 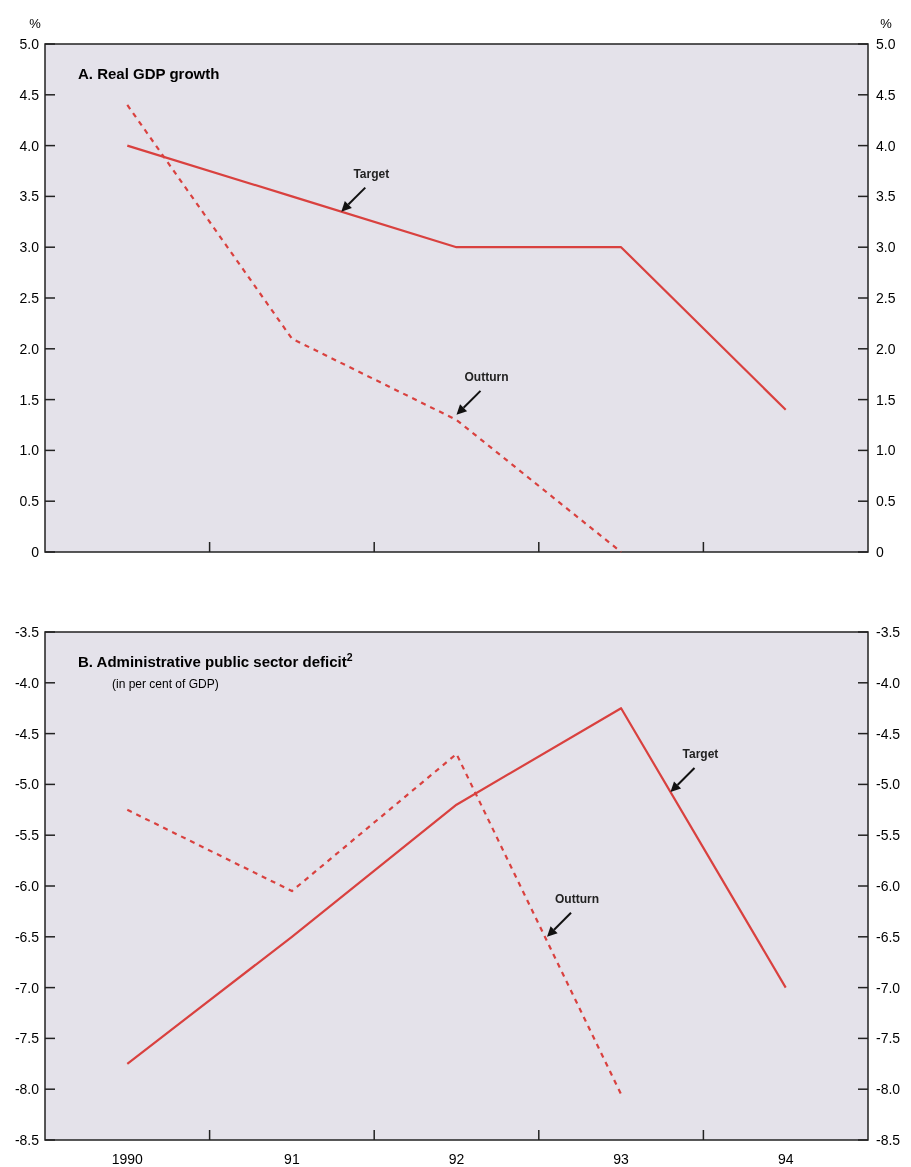 I want to click on y2-tick-label: -5.5, so click(x=888, y=835).